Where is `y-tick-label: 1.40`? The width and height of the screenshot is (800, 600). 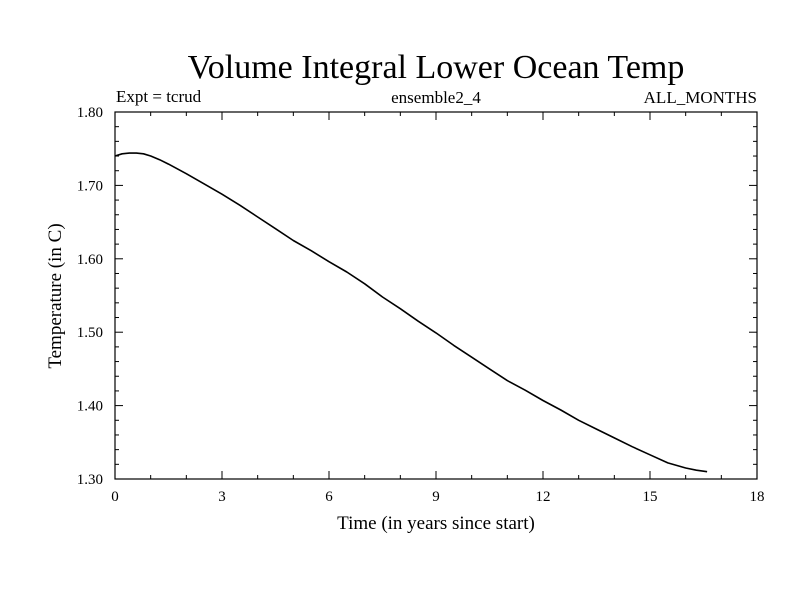 y-tick-label: 1.40 is located at coordinates (90, 407).